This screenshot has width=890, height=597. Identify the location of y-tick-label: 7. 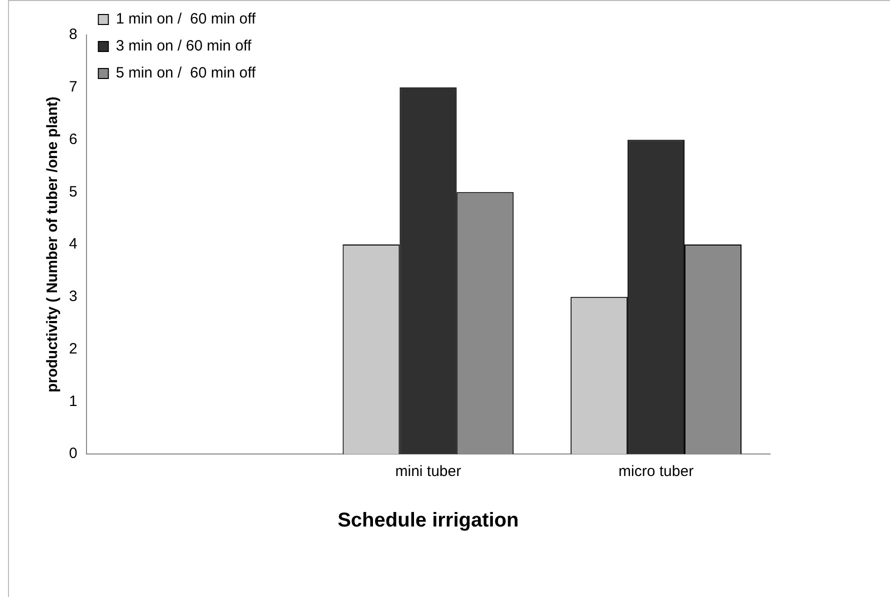
(73, 87).